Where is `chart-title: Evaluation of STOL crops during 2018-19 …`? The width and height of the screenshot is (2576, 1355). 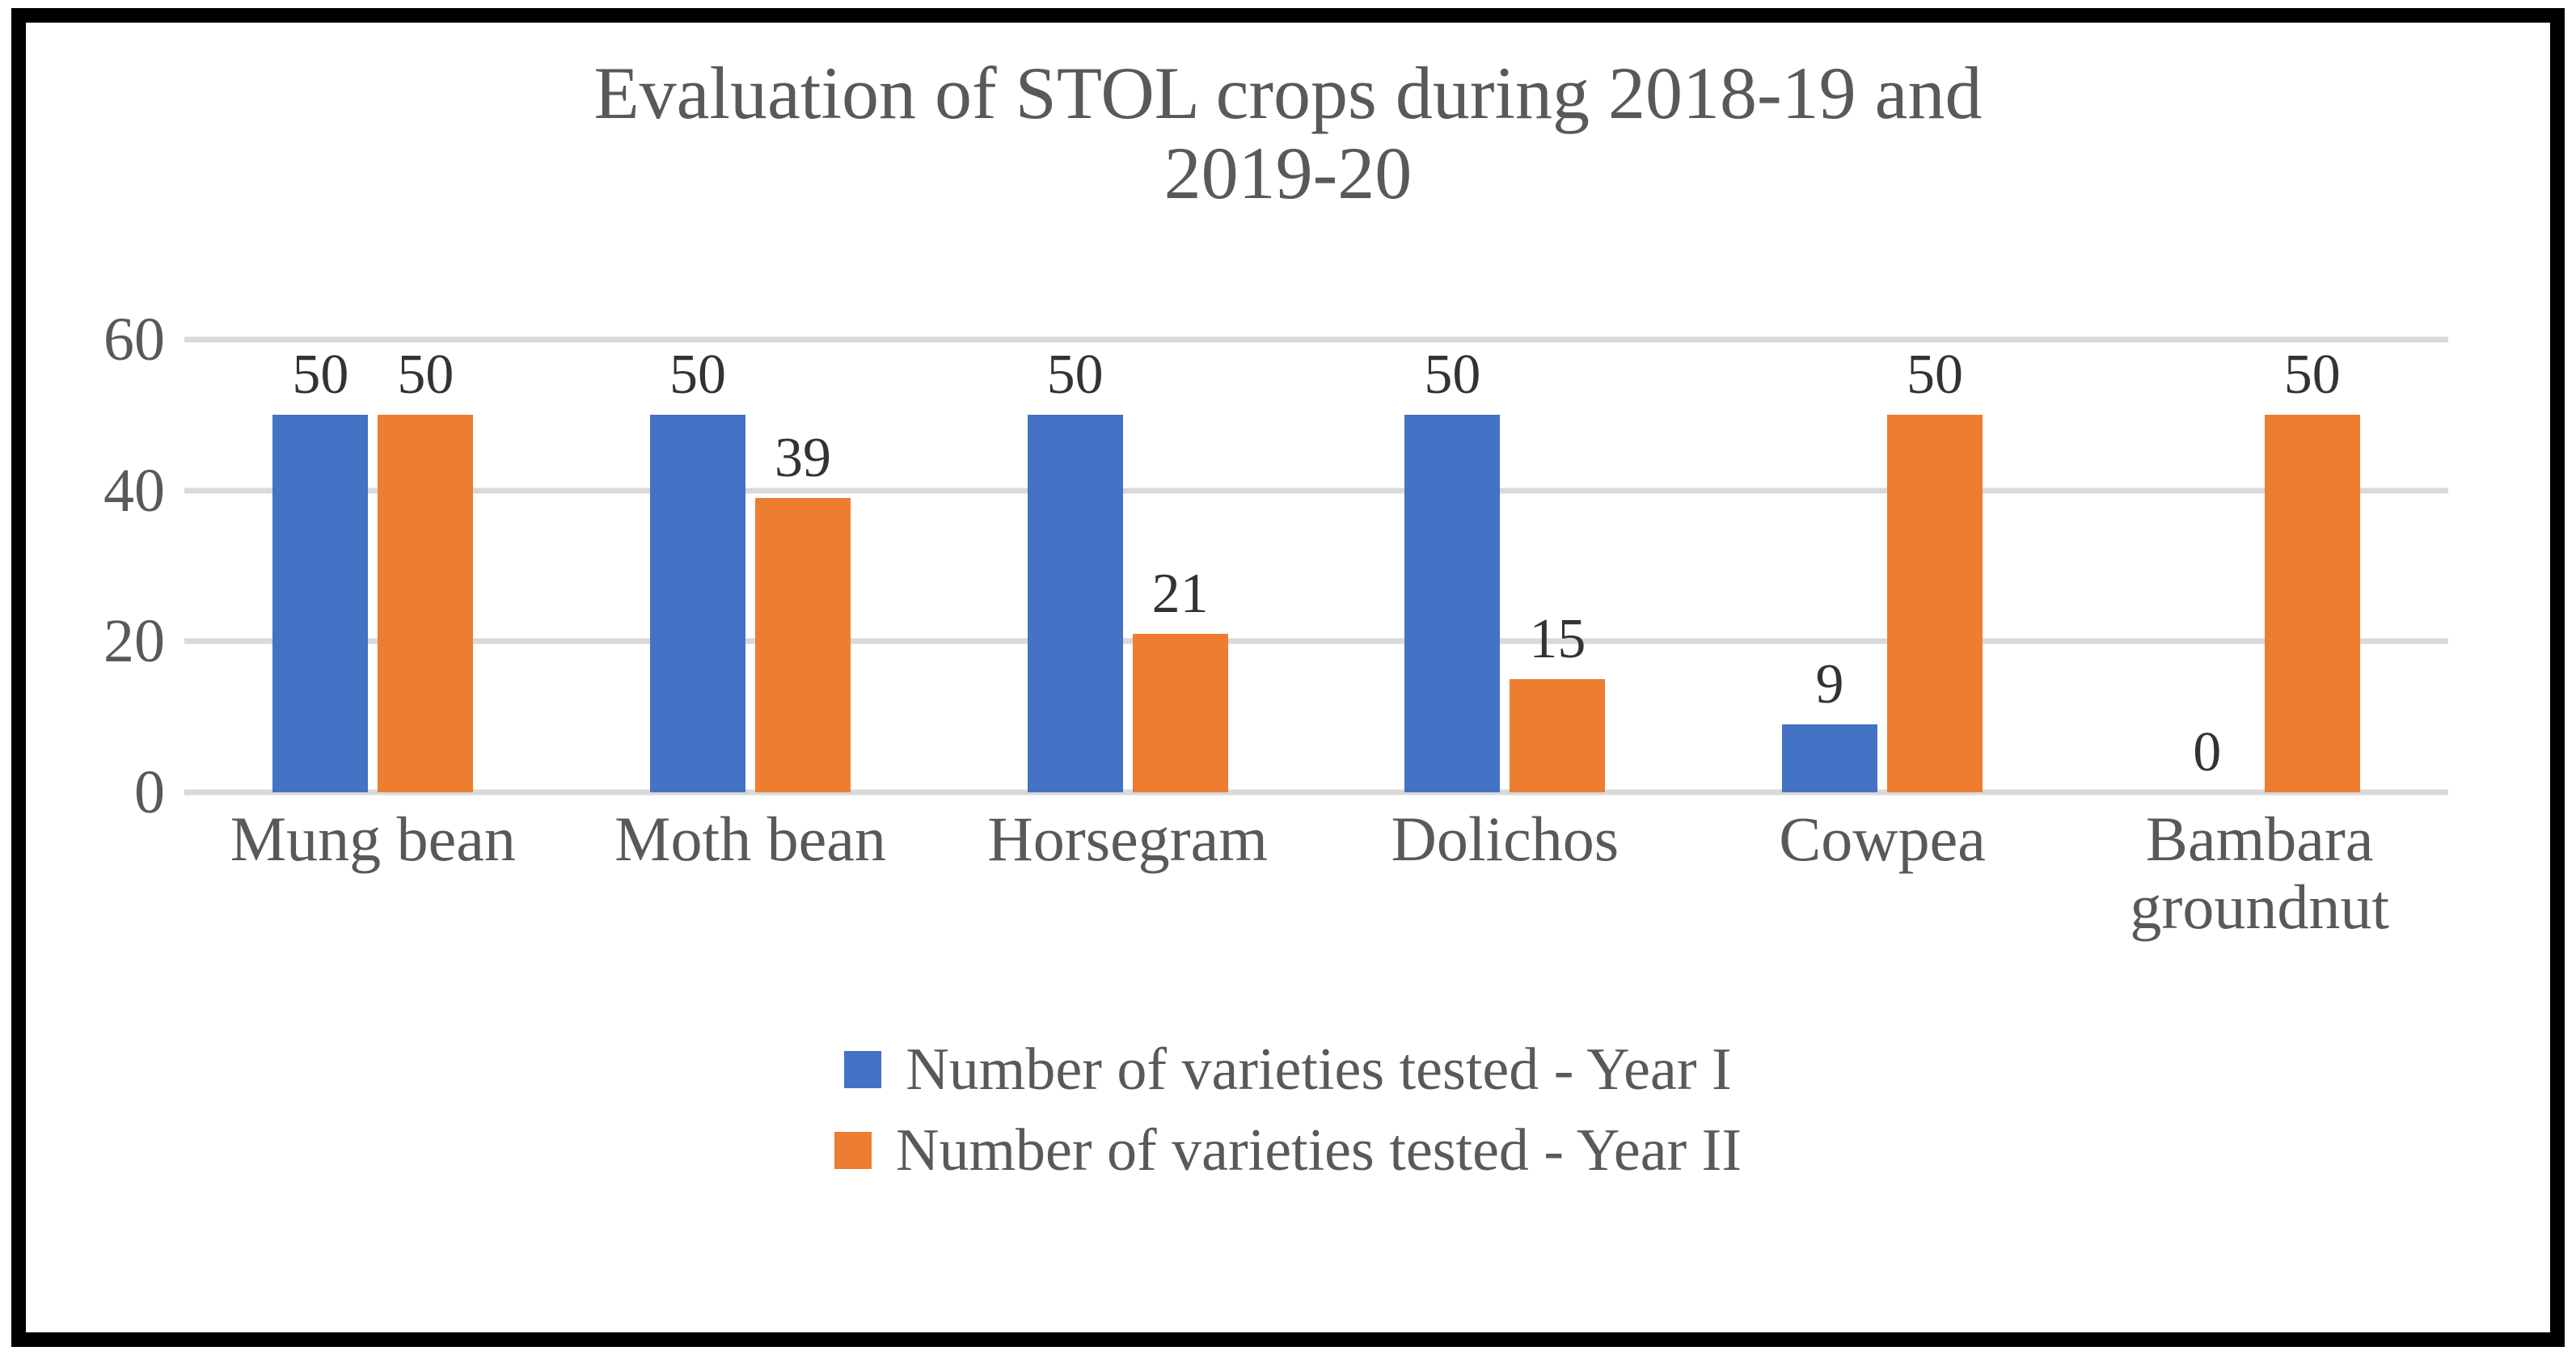 chart-title: Evaluation of STOL crops during 2018-19 … is located at coordinates (1288, 133).